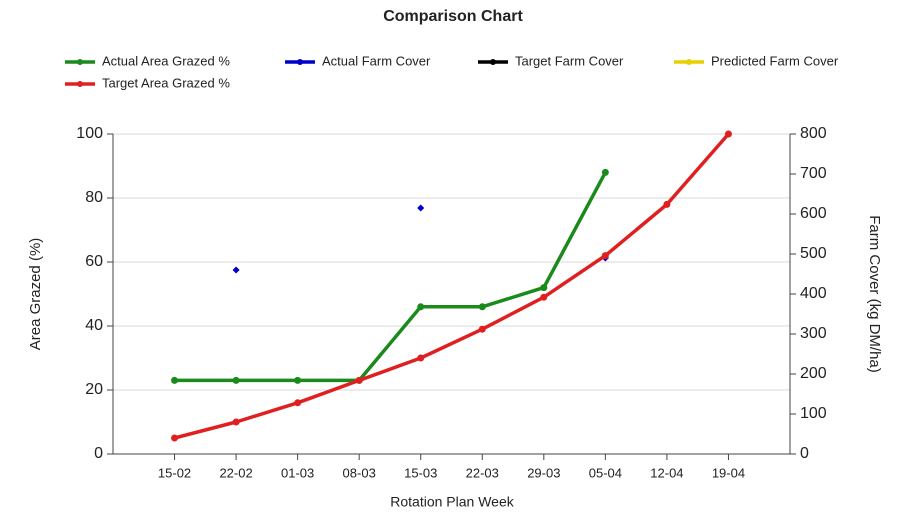  Describe the element at coordinates (874, 294) in the screenshot. I see `y2-axis-label: Farm Cover (kg DM/ha)` at that location.